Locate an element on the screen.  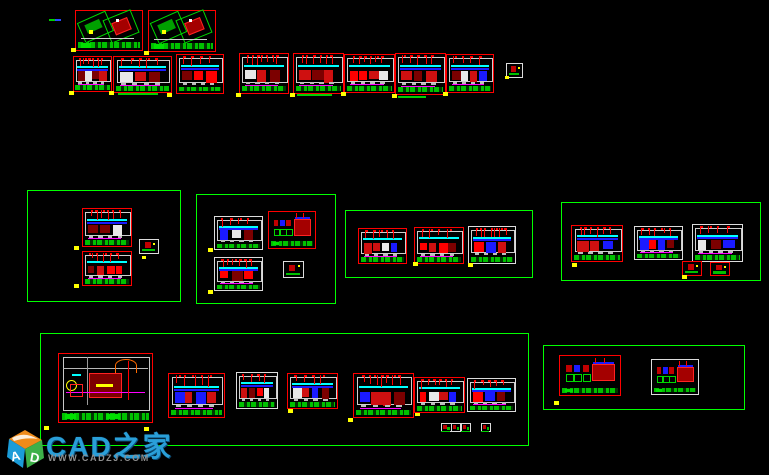
site-dot-yellow is located at coordinates (164, 32).